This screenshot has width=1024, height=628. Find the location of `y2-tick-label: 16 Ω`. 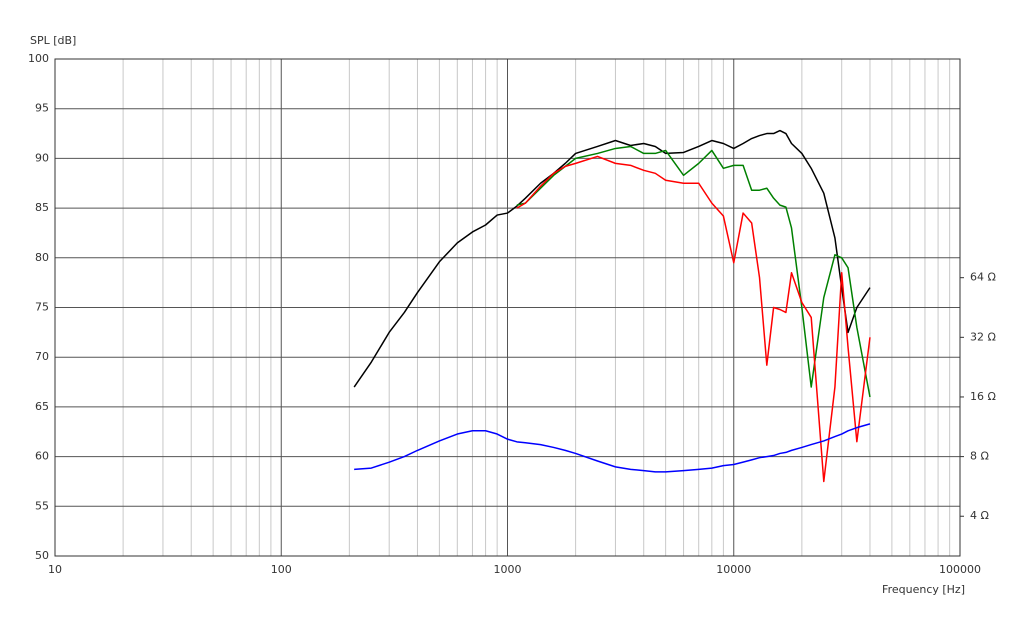

y2-tick-label: 16 Ω is located at coordinates (983, 396).